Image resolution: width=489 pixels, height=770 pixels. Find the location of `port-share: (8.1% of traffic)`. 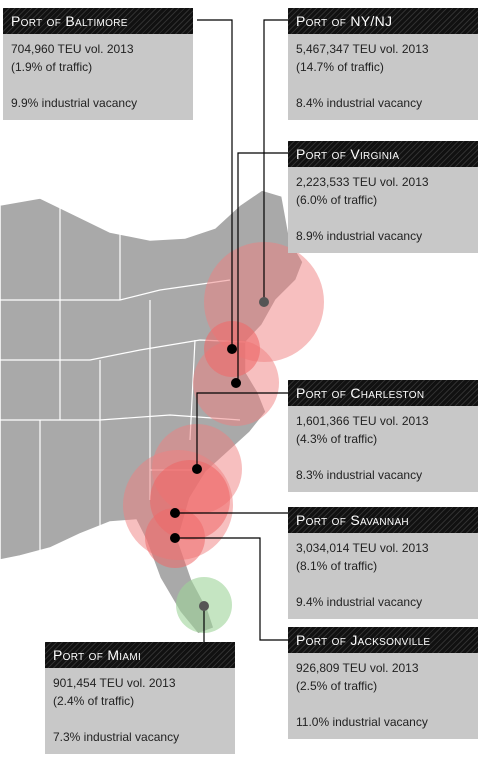

port-share: (8.1% of traffic) is located at coordinates (337, 566).